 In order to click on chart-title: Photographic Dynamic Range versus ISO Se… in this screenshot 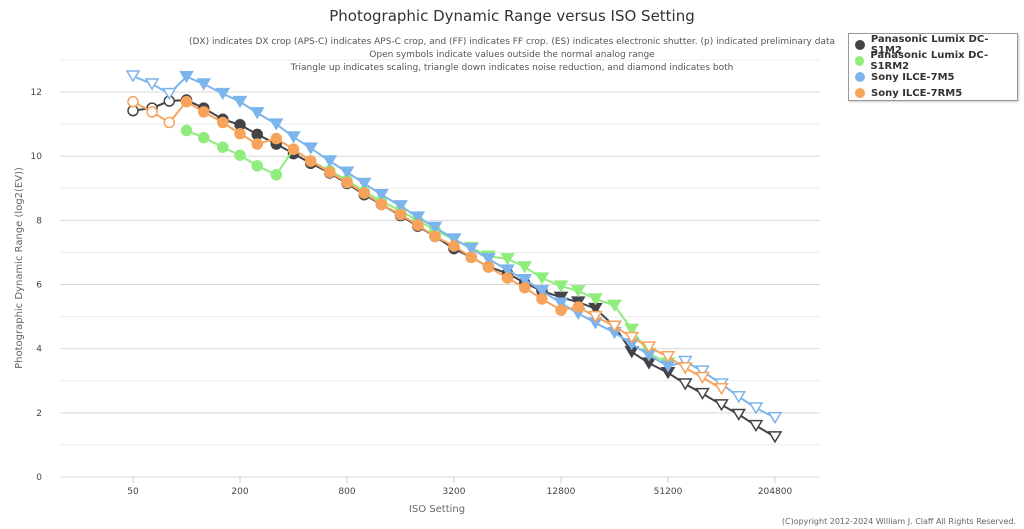, I will do `click(512, 16)`.